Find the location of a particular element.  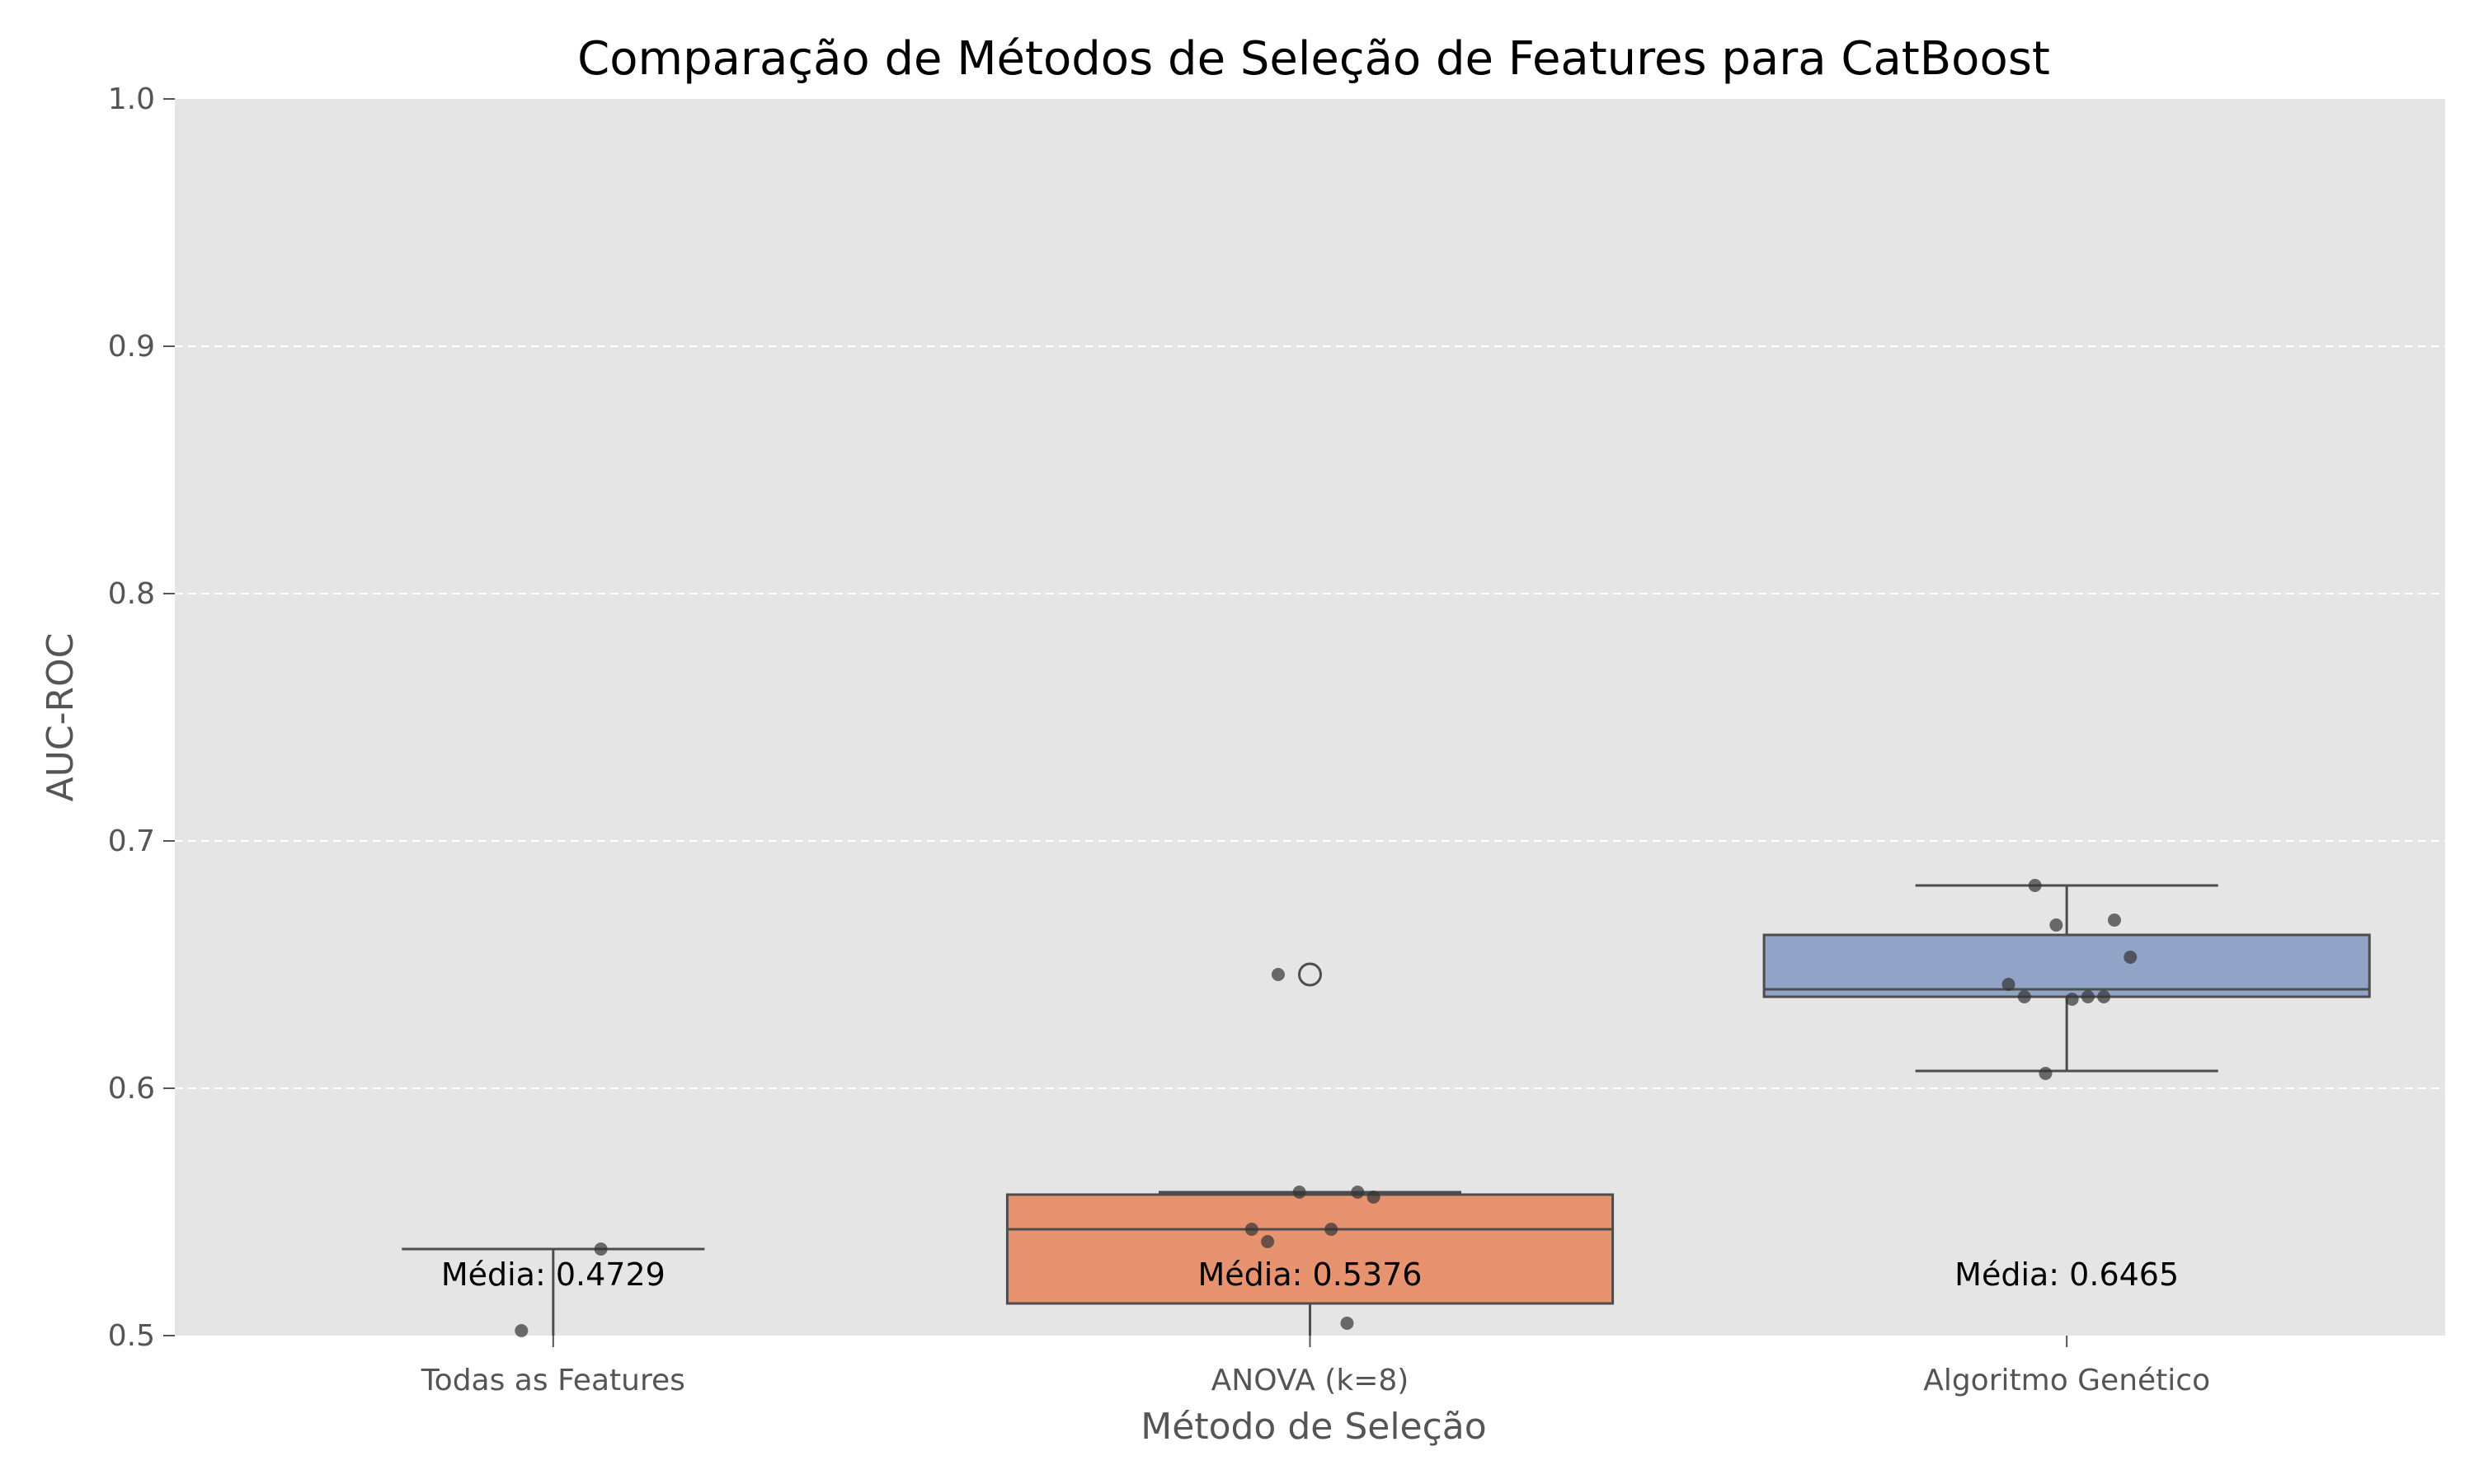

y-tick-label: 0.7 is located at coordinates (131, 841).